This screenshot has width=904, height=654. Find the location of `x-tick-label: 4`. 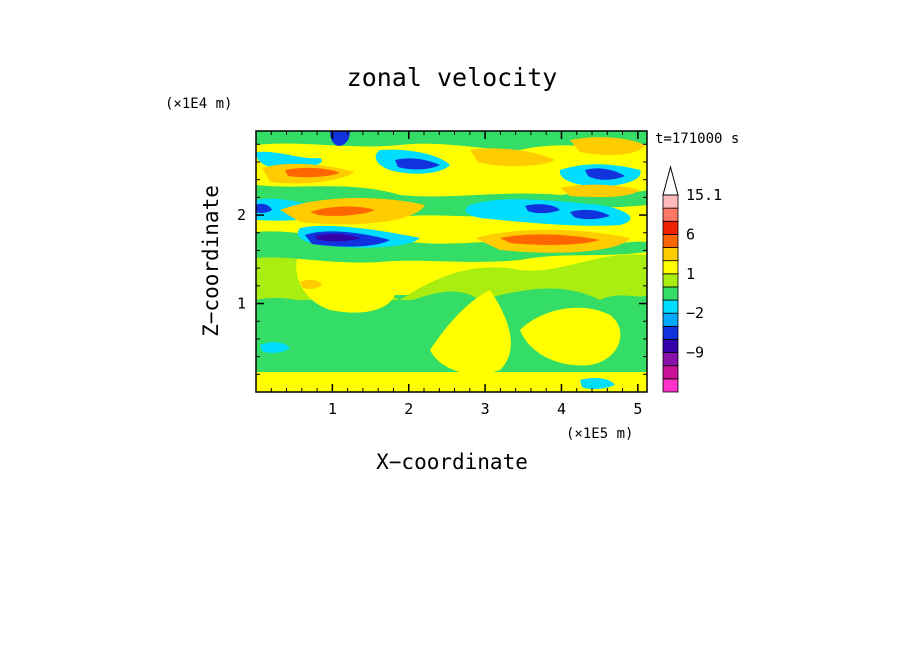

x-tick-label: 4 is located at coordinates (561, 409).